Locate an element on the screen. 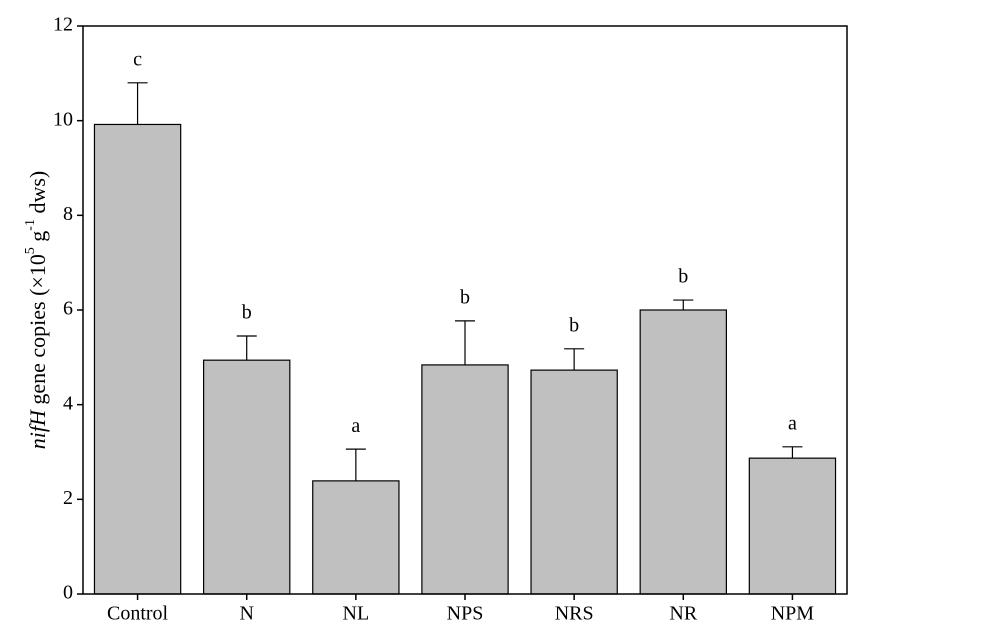 Image resolution: width=991 pixels, height=643 pixels. x-tick-label: NPM is located at coordinates (793, 614).